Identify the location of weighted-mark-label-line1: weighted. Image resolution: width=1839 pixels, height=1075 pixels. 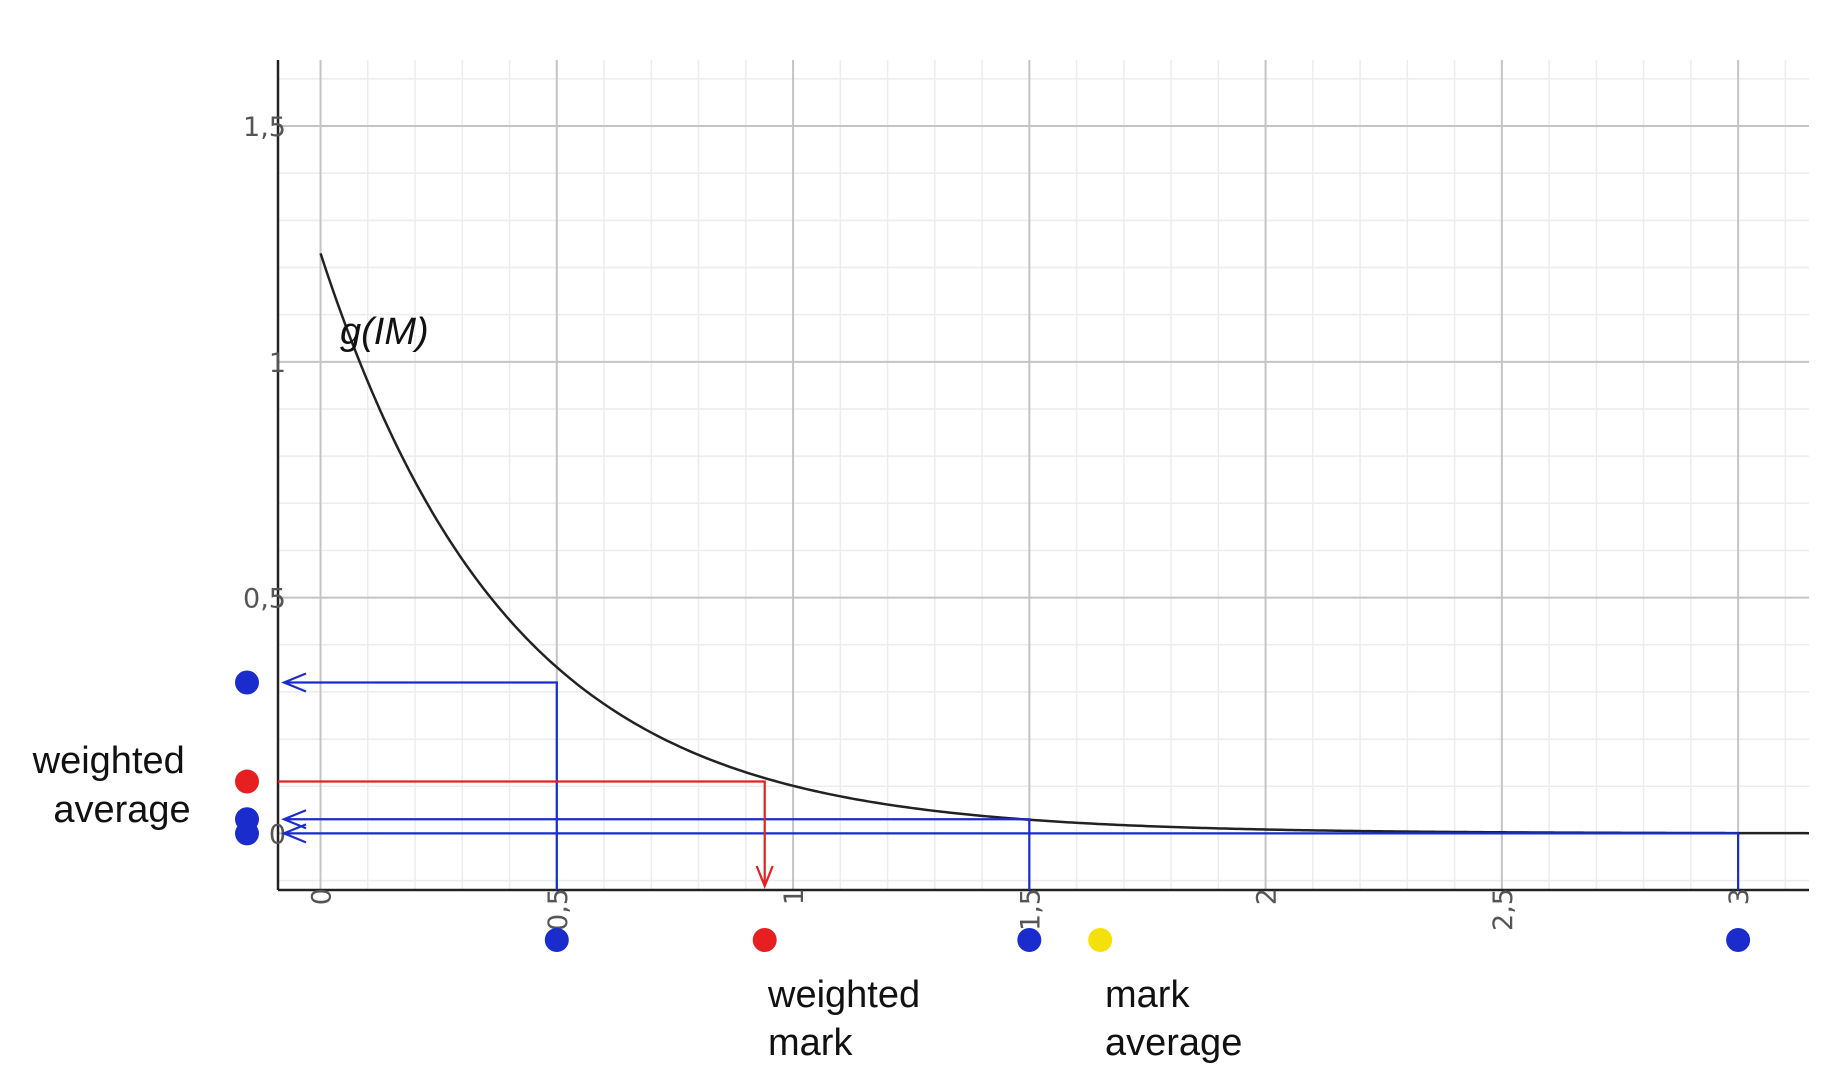
(843, 995).